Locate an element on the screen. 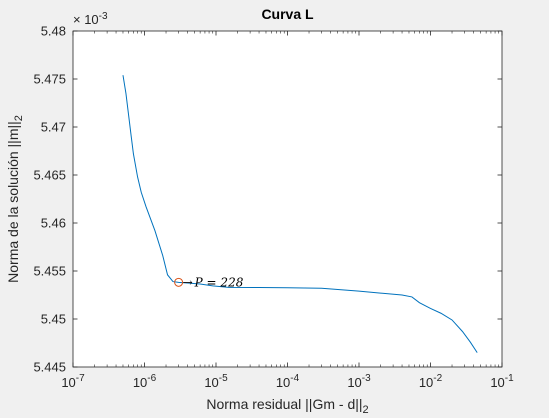 The height and width of the screenshot is (418, 549). corner-annotation: → P = 228 is located at coordinates (213, 282).